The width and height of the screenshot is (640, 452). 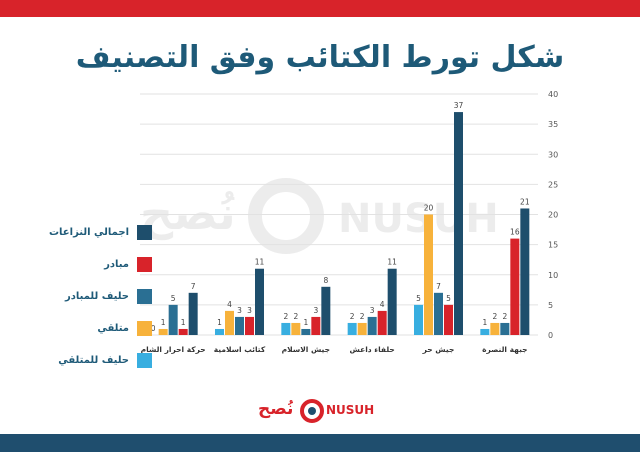 I want to click on legend-item-receiver: متلقي, so click(x=86, y=328).